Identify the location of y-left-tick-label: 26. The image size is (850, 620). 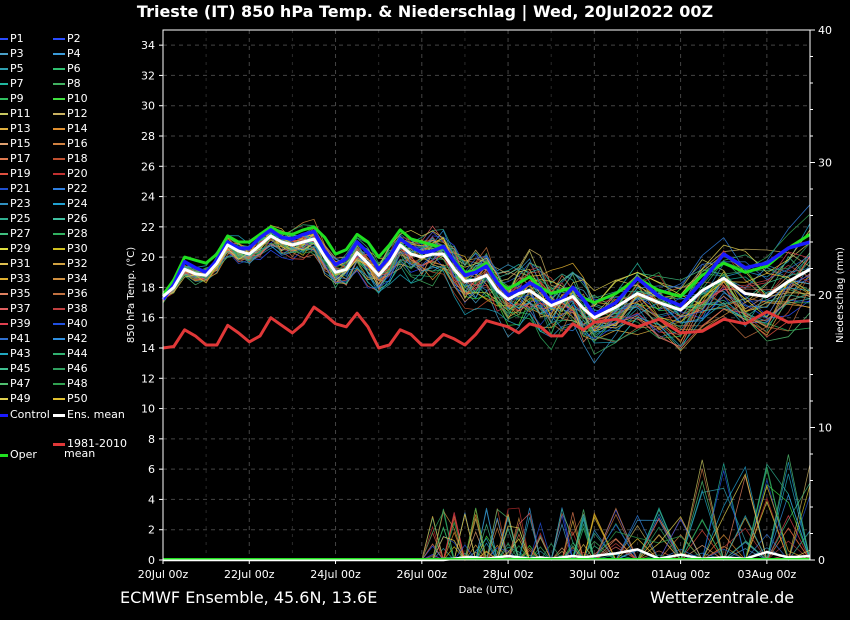
(148, 166).